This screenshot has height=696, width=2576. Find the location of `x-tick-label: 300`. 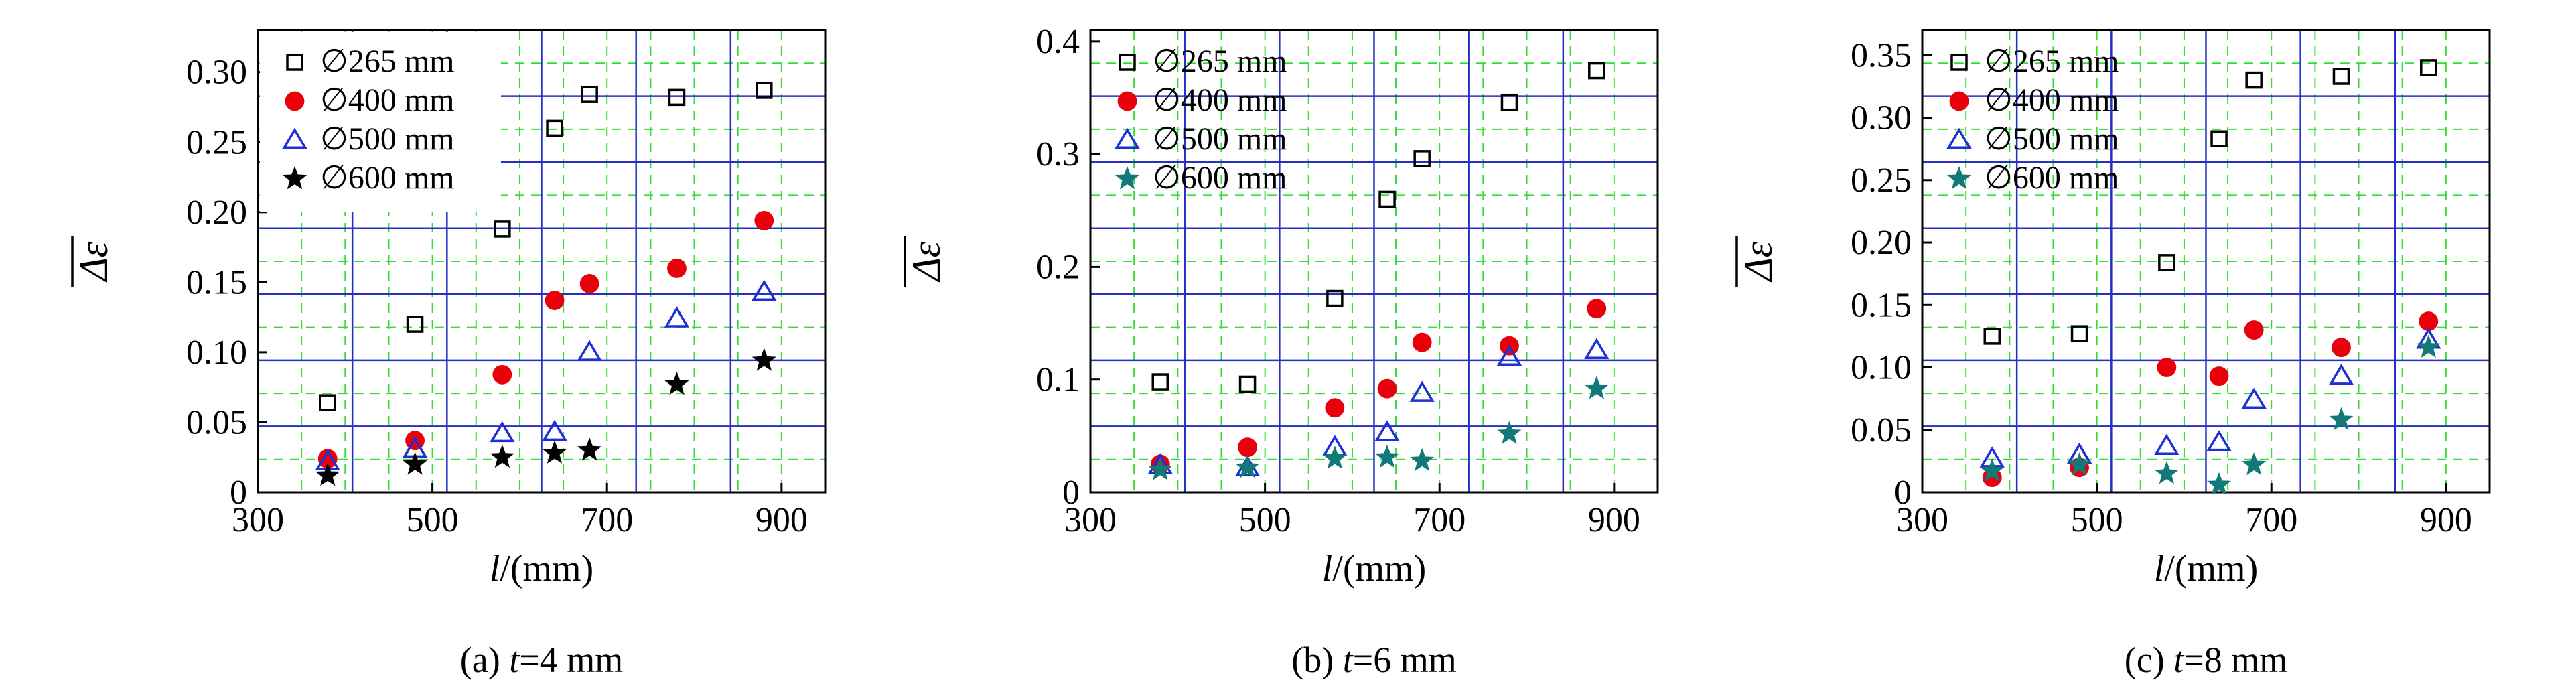

x-tick-label: 300 is located at coordinates (1090, 520).